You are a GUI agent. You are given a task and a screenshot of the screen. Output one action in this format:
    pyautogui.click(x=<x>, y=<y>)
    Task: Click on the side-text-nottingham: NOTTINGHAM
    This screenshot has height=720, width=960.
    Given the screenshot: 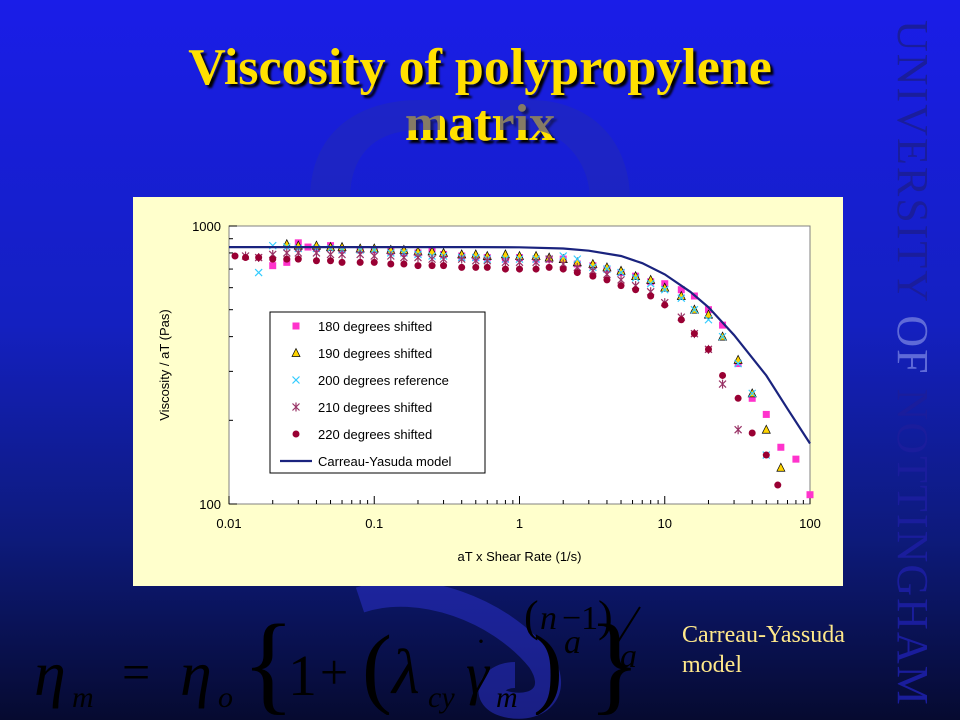 What is the action you would take?
    pyautogui.click(x=912, y=541)
    